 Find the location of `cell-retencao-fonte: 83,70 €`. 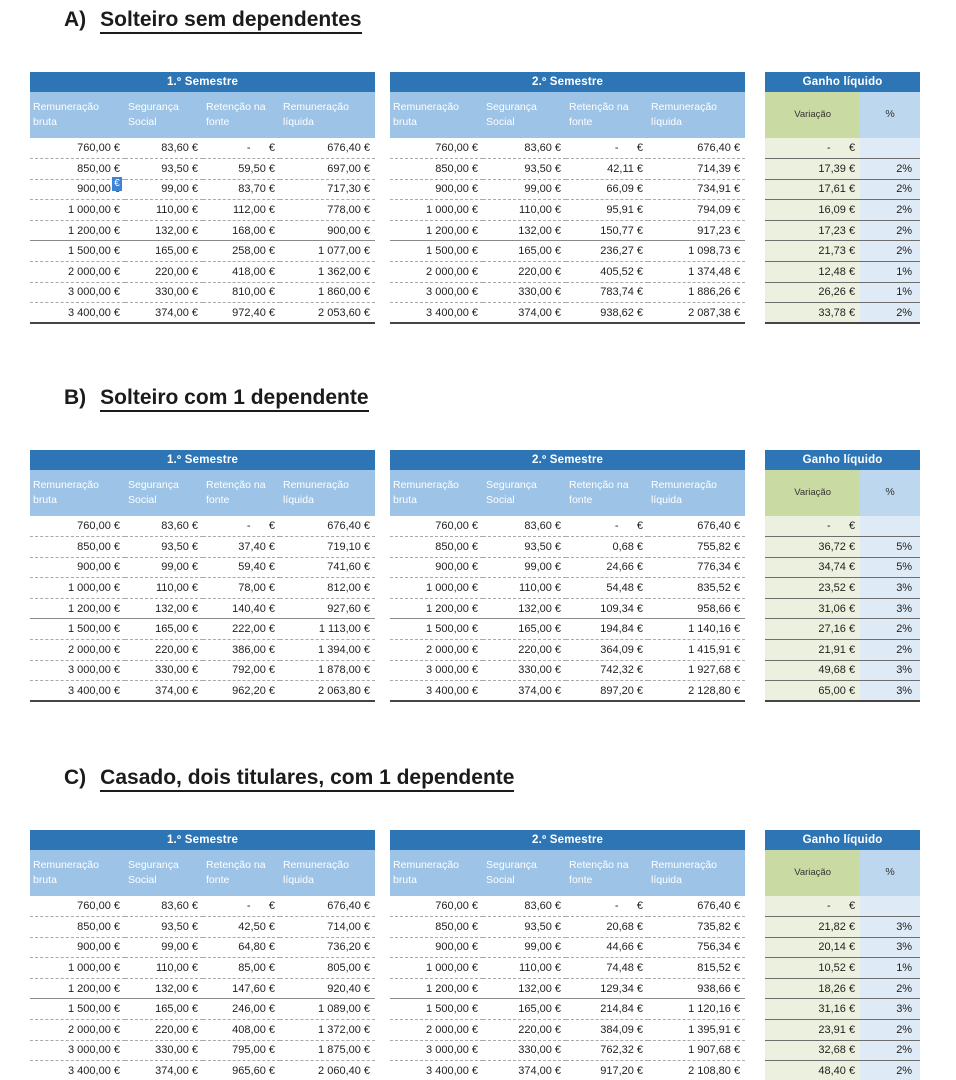

cell-retencao-fonte: 83,70 € is located at coordinates (241, 189).